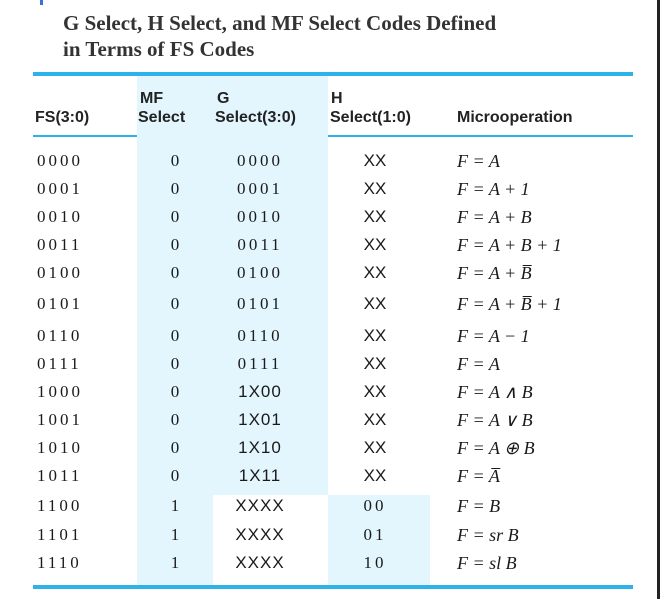 The image size is (660, 599). I want to click on header-rule, so click(333, 136).